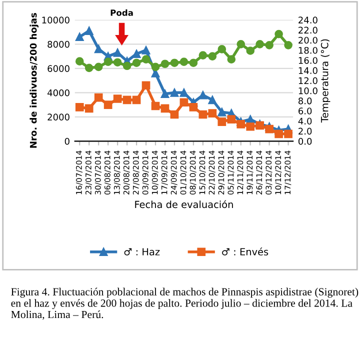  What do you see at coordinates (308, 30) in the screenshot?
I see `y2-tick-label: 22.0` at bounding box center [308, 30].